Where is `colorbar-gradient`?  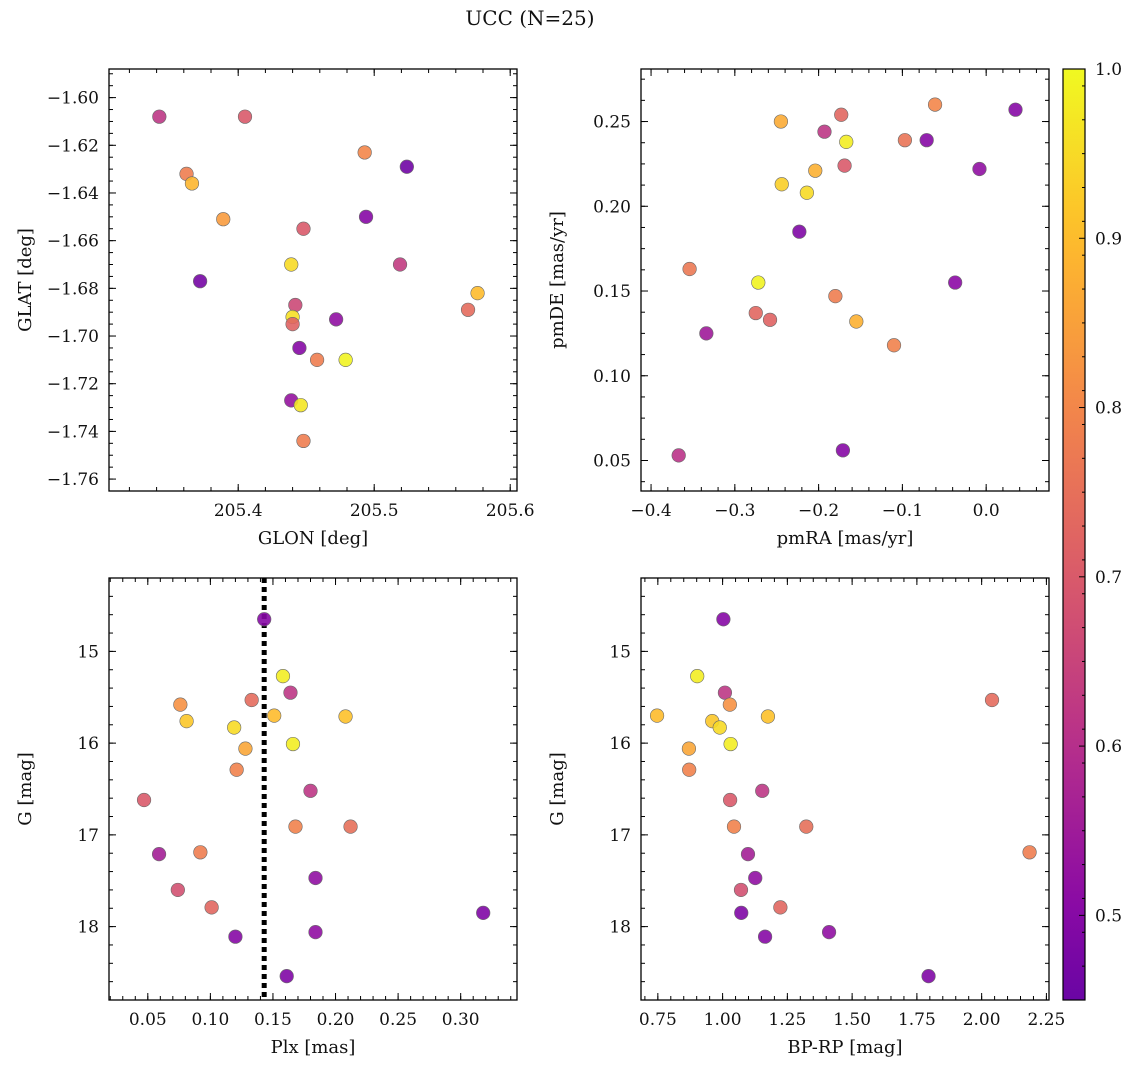 colorbar-gradient is located at coordinates (1074, 534).